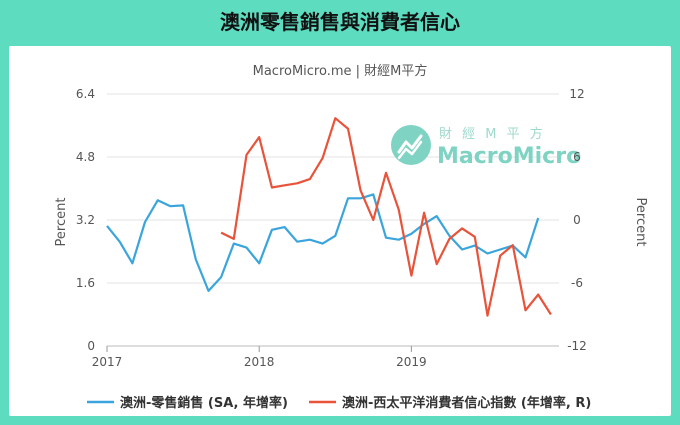  What do you see at coordinates (85, 157) in the screenshot?
I see `left-tick-label: 4.8` at bounding box center [85, 157].